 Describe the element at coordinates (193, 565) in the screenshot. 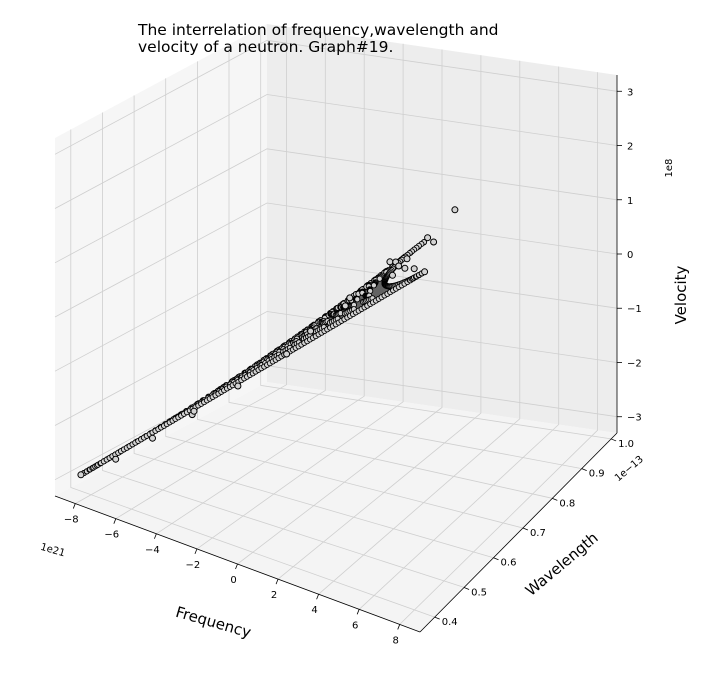

I see `x-tick-label: −2` at that location.